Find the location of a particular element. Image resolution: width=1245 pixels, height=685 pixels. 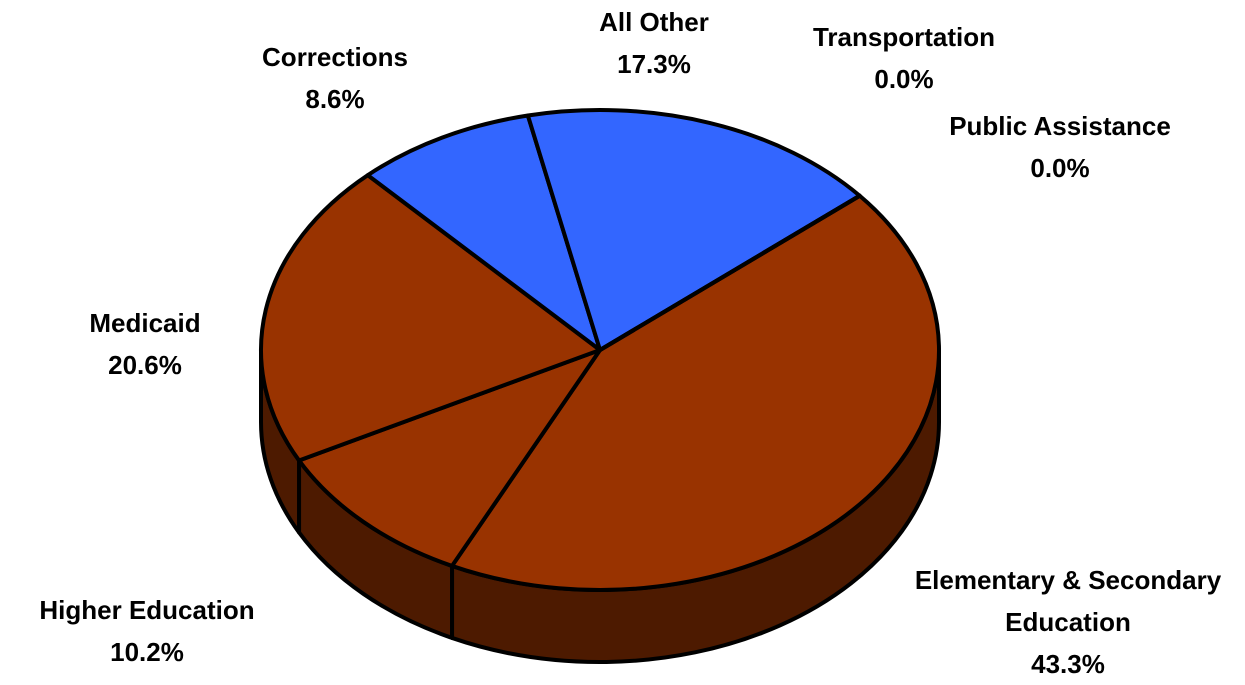

category-label: Transportation is located at coordinates (903, 37).